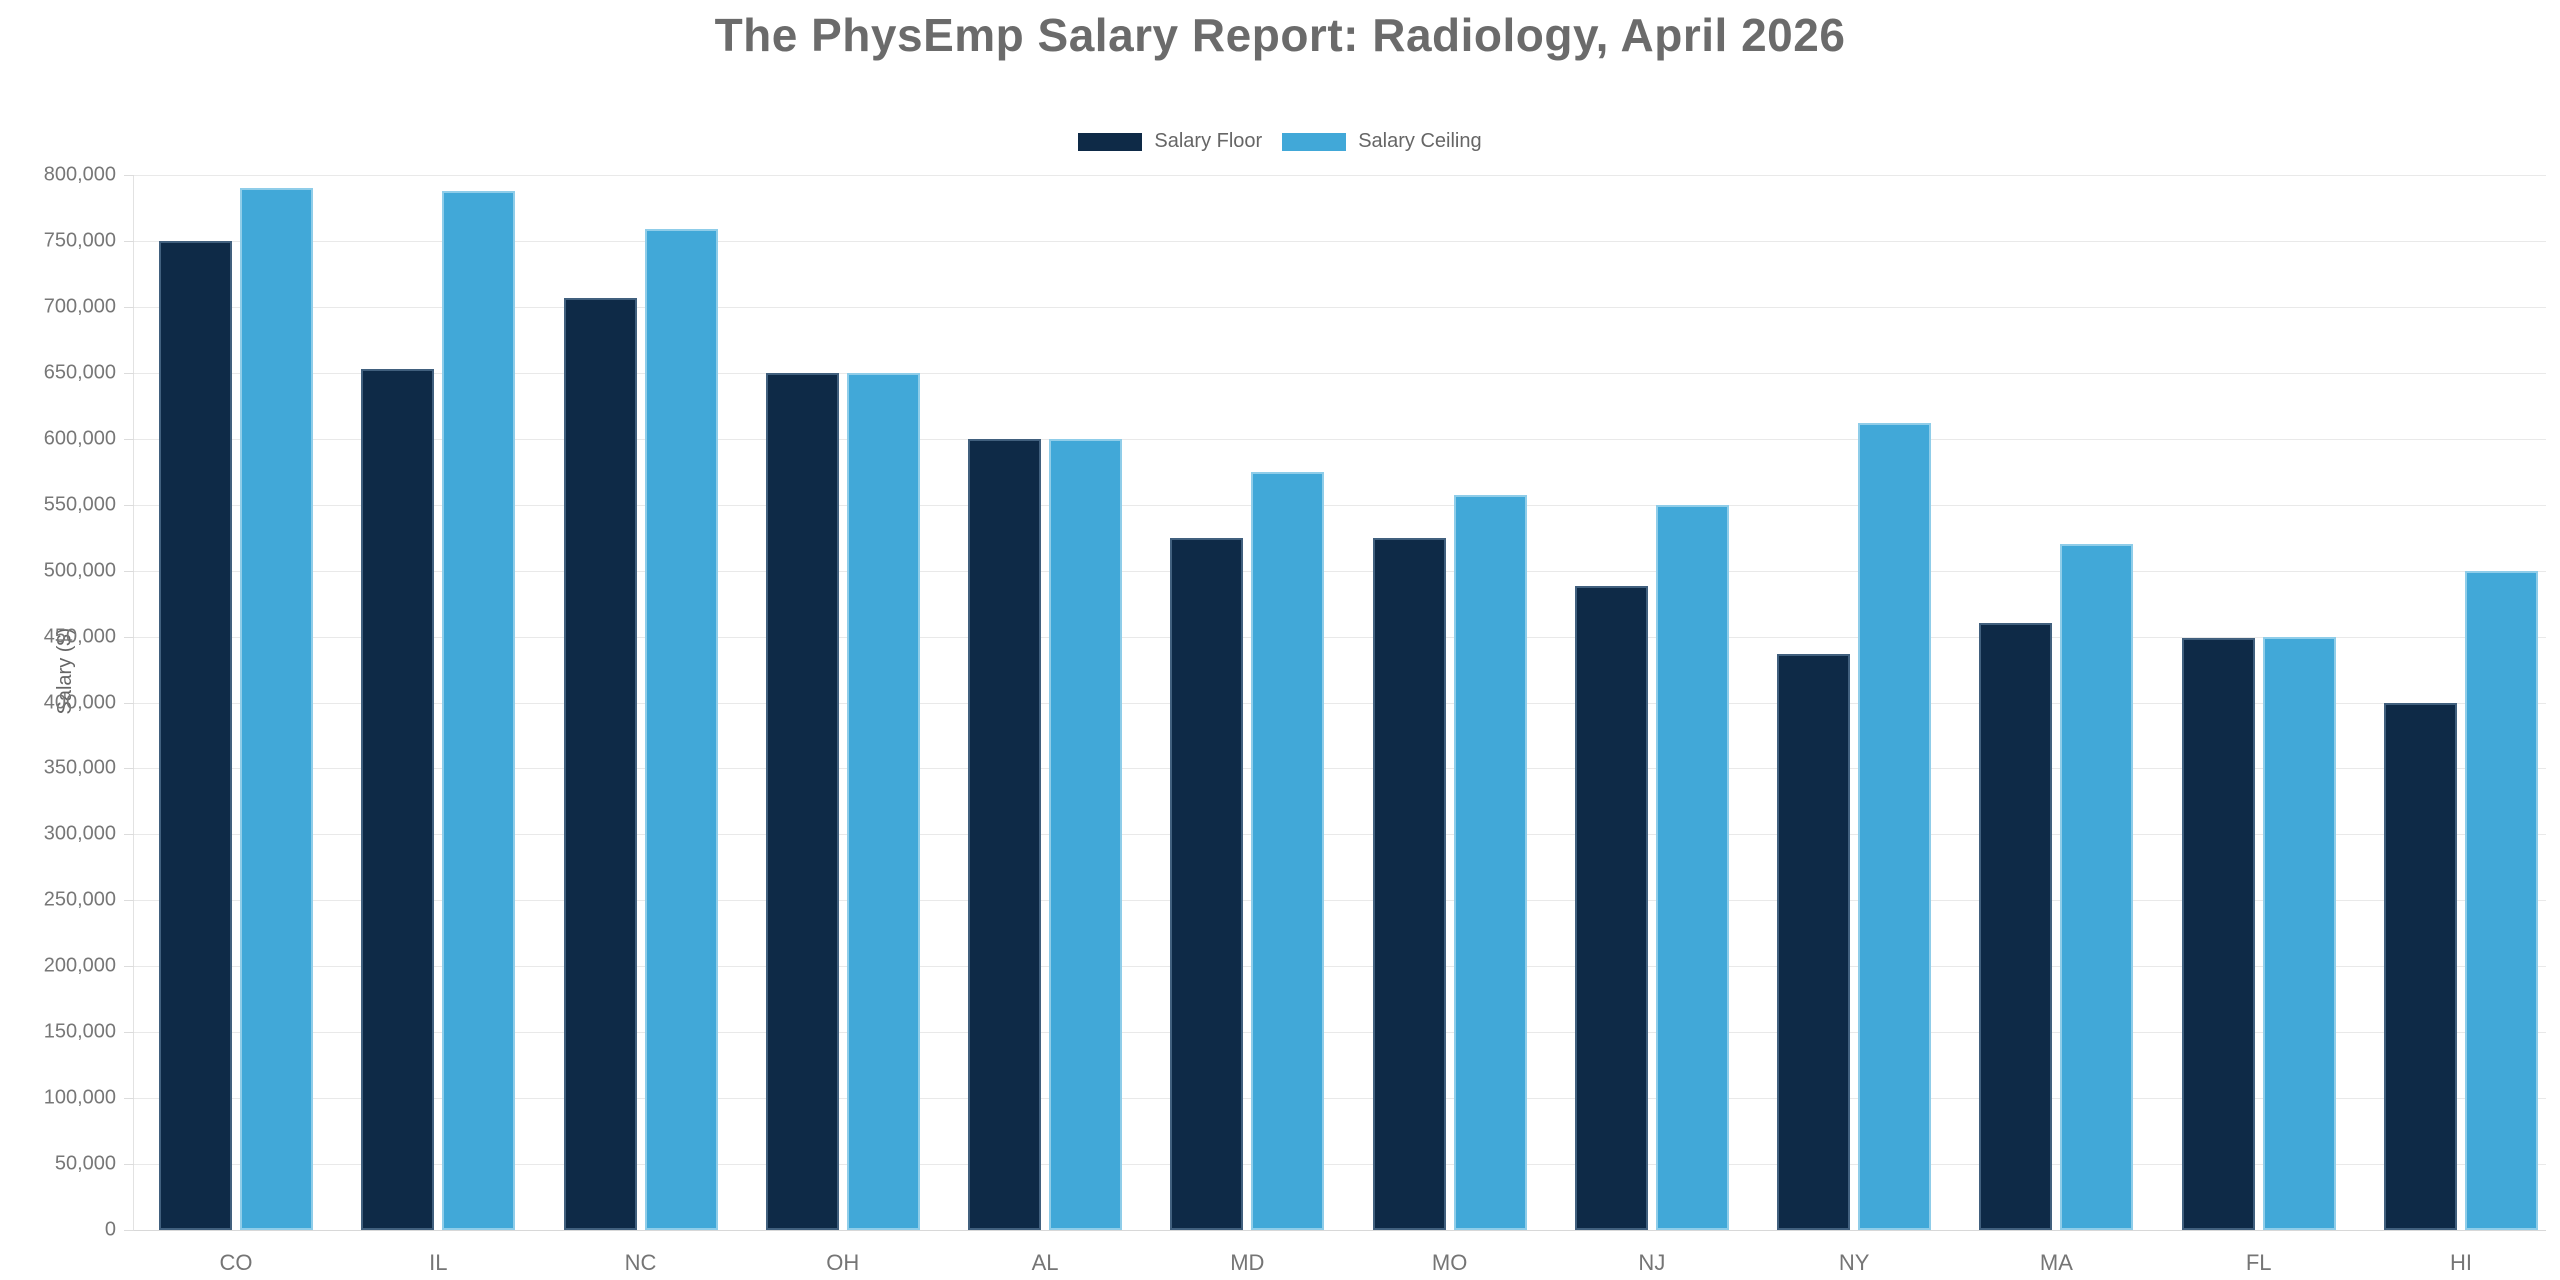  I want to click on bar-salary-ceiling-md, so click(1288, 850).